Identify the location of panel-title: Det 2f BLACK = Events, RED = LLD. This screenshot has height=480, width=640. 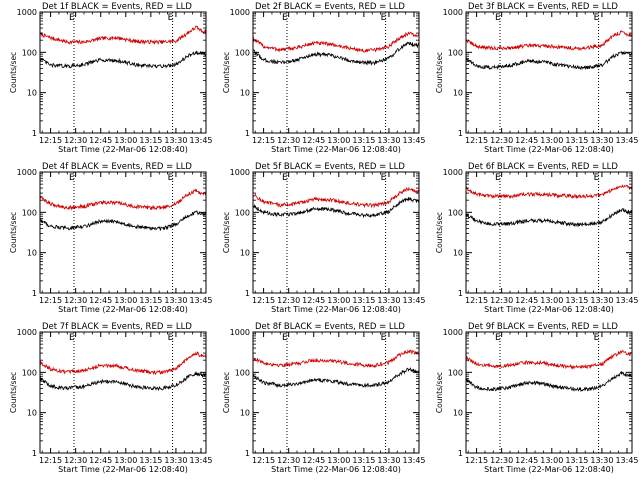
(330, 7).